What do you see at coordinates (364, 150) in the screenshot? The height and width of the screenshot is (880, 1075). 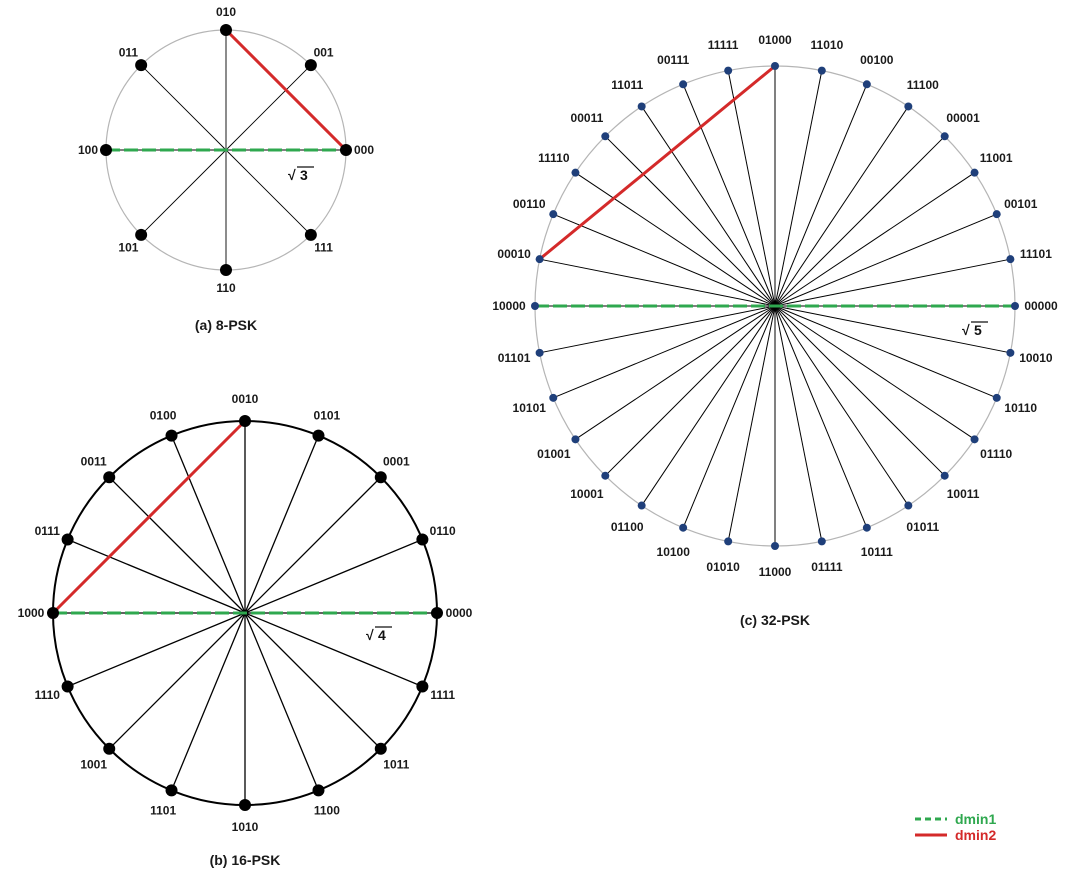 I see `point-label: 000` at bounding box center [364, 150].